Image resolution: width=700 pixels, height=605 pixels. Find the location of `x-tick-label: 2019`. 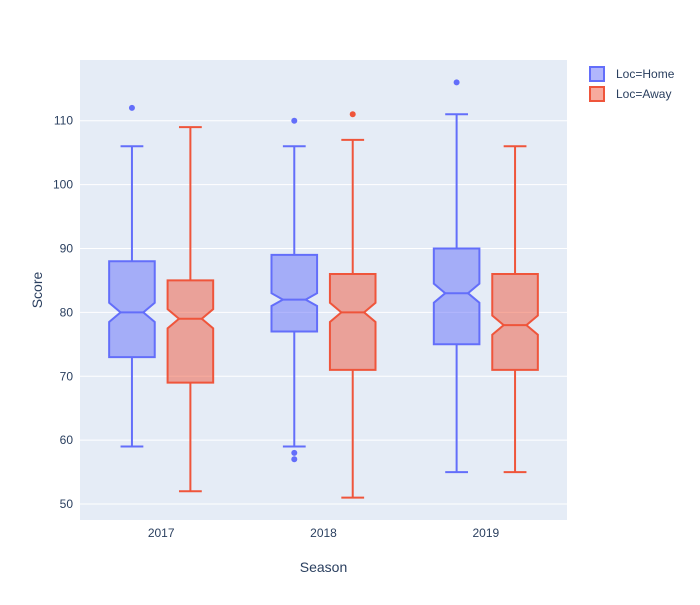

x-tick-label: 2019 is located at coordinates (485, 533).